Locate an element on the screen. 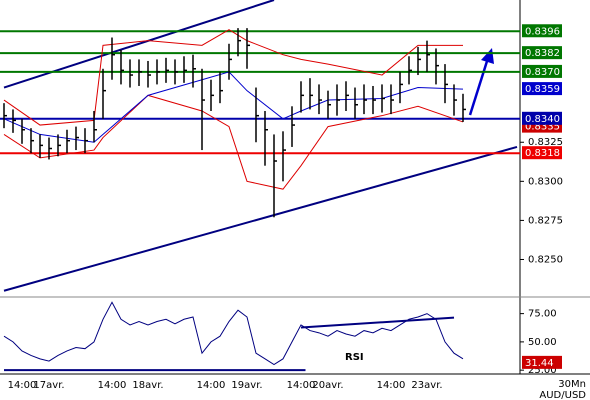 This screenshot has width=590, height=400. y-tick-label: 50.00 is located at coordinates (542, 342).